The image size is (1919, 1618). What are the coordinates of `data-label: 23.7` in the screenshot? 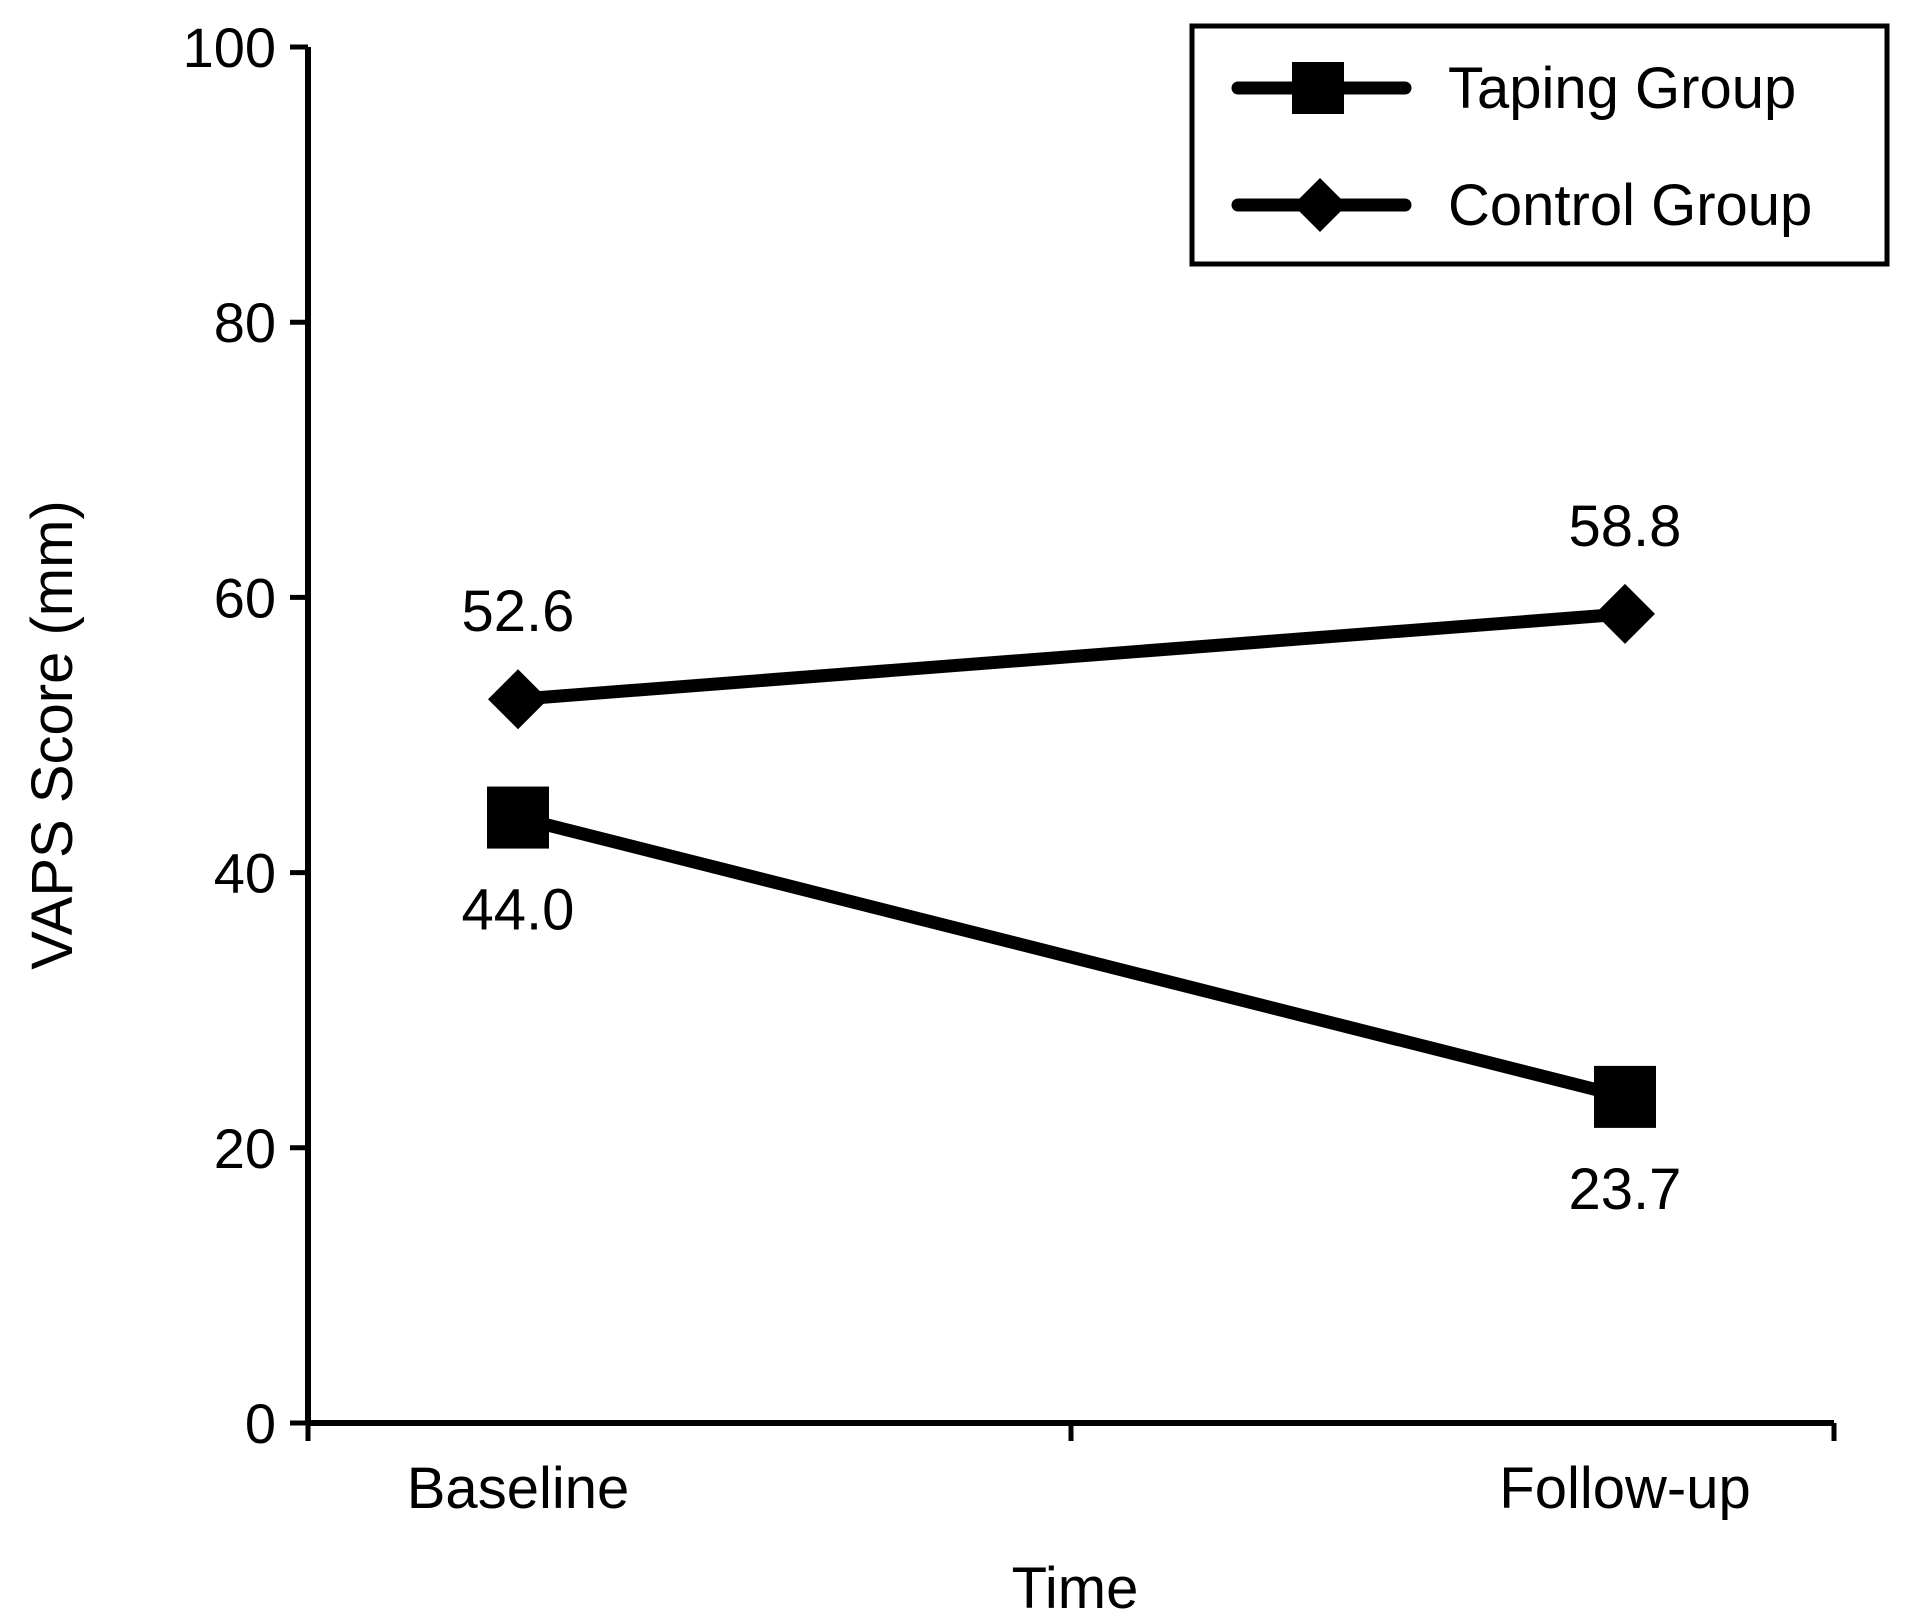 It's located at (1625, 1189).